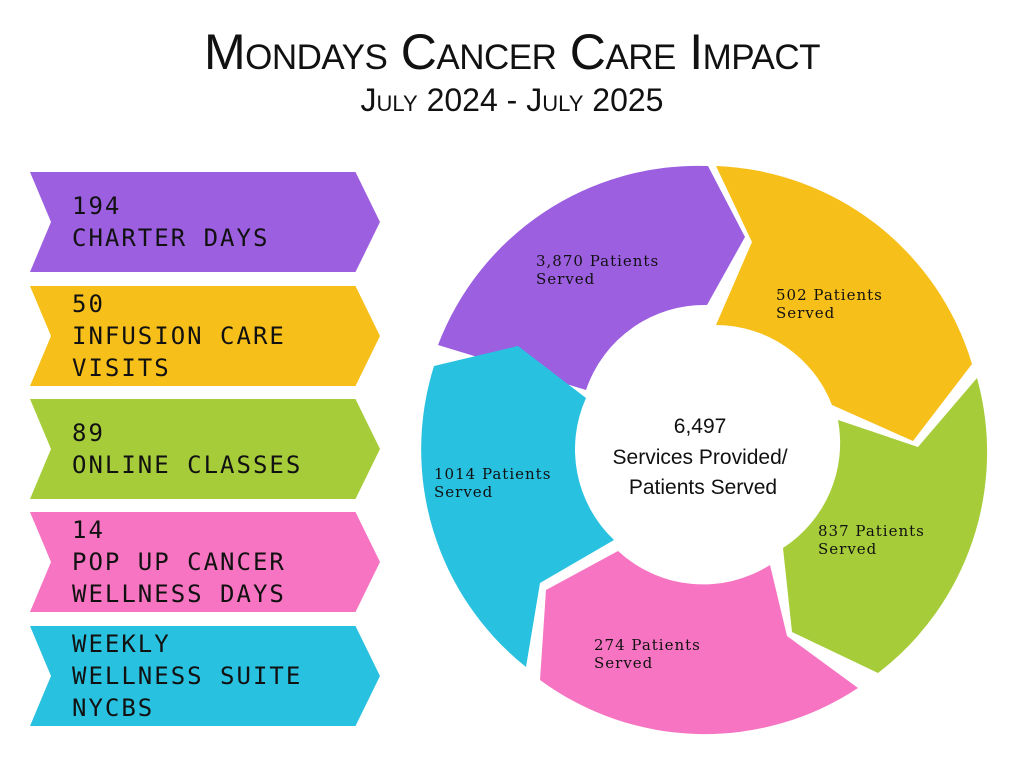 The image size is (1024, 768). Describe the element at coordinates (517, 506) in the screenshot. I see `cycle-segment-blue` at that location.